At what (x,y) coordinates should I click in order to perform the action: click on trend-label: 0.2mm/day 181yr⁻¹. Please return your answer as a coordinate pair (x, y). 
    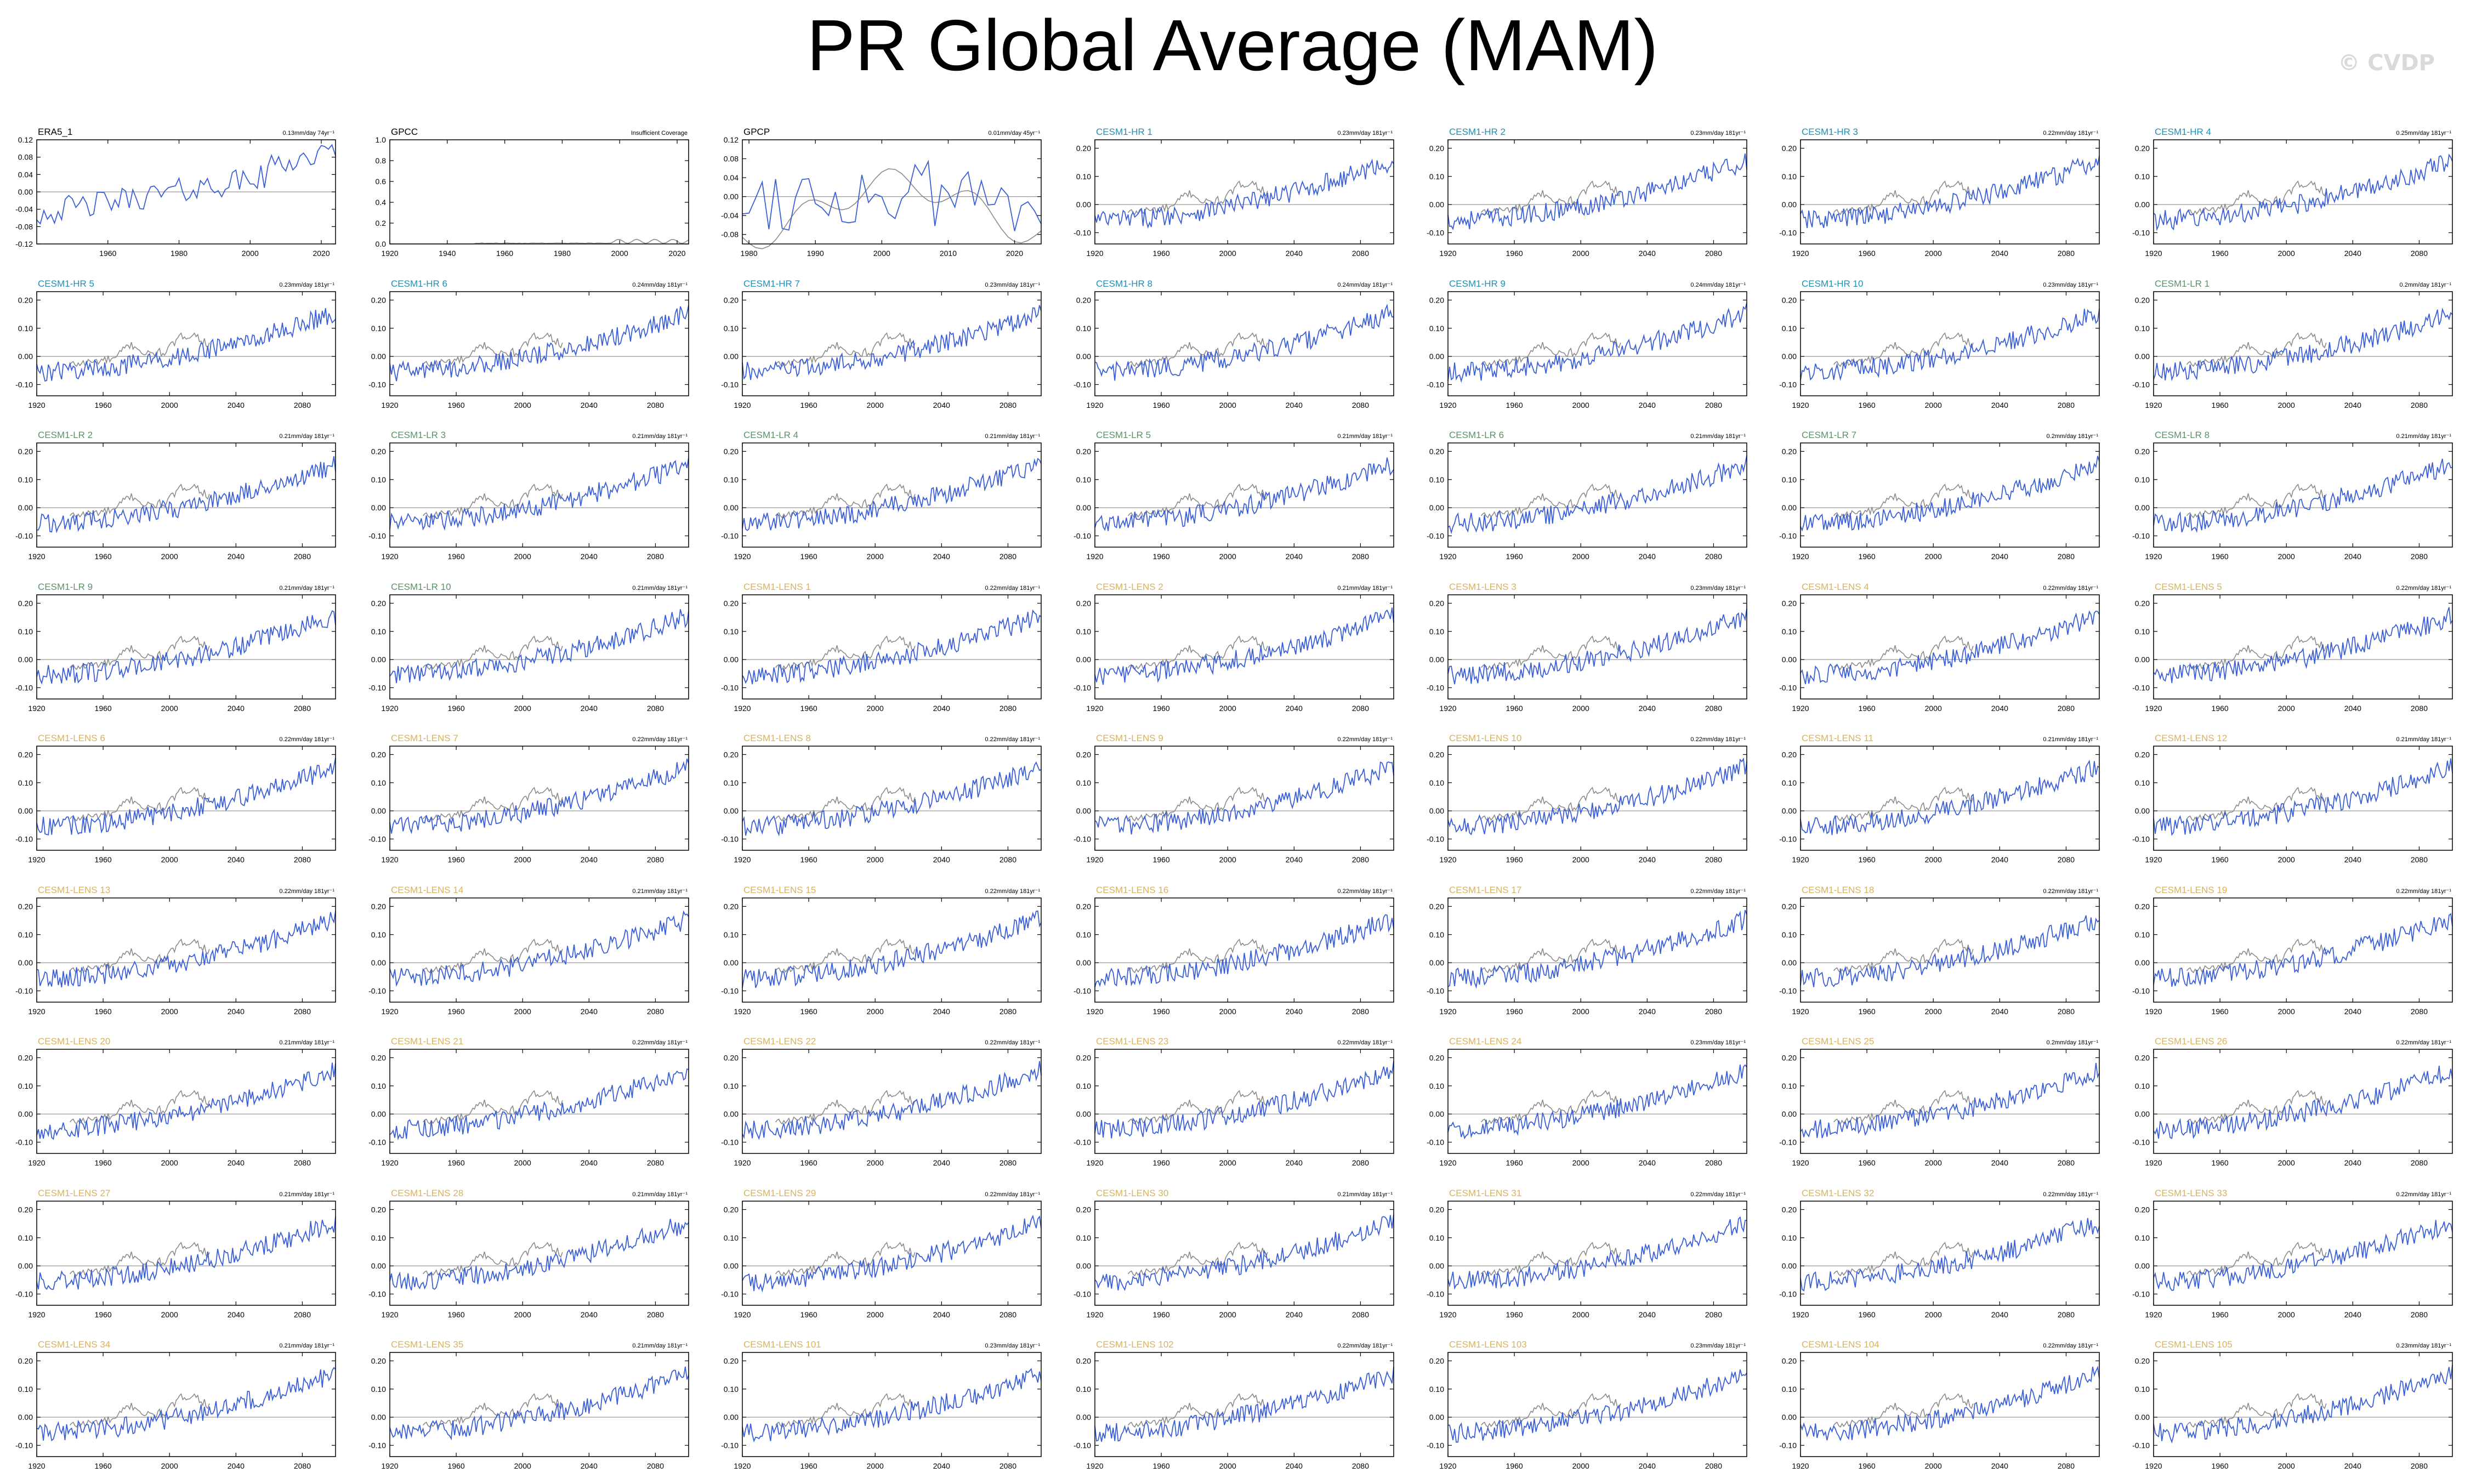
    Looking at the image, I should click on (2426, 285).